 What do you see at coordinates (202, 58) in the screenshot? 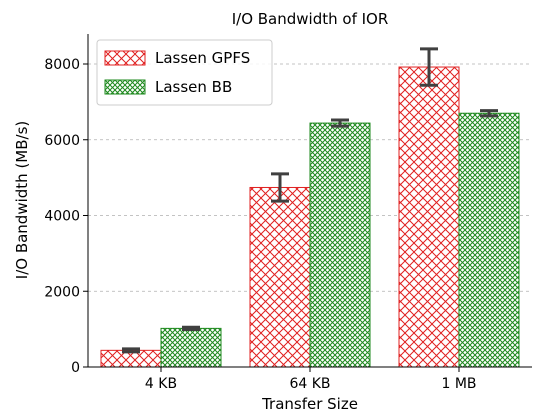
I see `legend-label-gpfs: Lassen GPFS` at bounding box center [202, 58].